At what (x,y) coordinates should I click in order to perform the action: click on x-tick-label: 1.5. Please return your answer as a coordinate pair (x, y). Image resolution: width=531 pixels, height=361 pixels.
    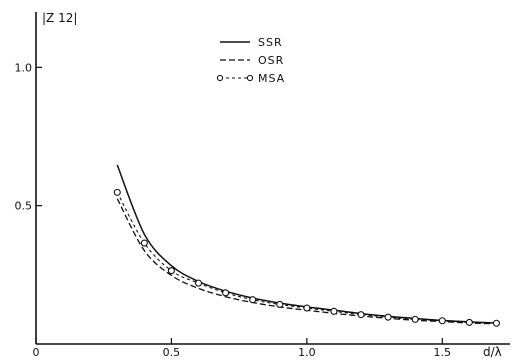
    Looking at the image, I should click on (443, 352).